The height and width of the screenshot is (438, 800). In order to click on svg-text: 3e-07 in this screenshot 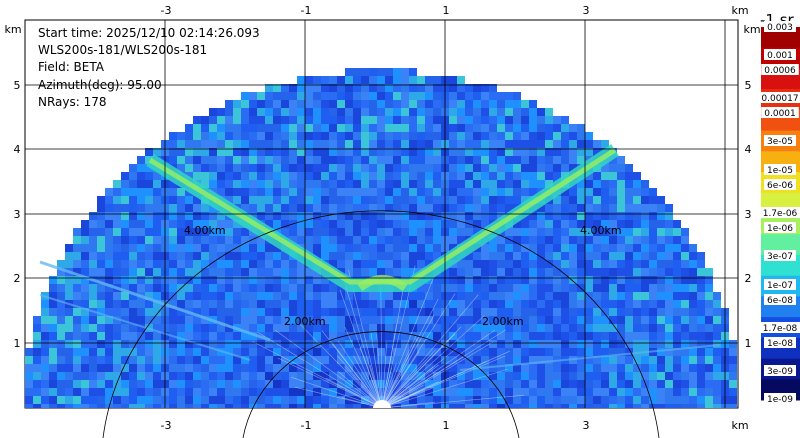, I will do `click(780, 257)`.